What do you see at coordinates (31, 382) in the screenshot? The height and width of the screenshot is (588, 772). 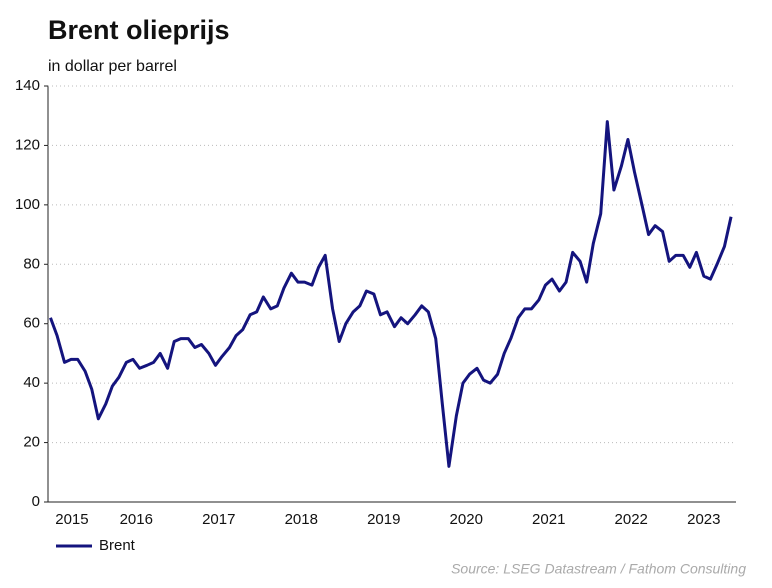 I see `y-tick-label: 40` at bounding box center [31, 382].